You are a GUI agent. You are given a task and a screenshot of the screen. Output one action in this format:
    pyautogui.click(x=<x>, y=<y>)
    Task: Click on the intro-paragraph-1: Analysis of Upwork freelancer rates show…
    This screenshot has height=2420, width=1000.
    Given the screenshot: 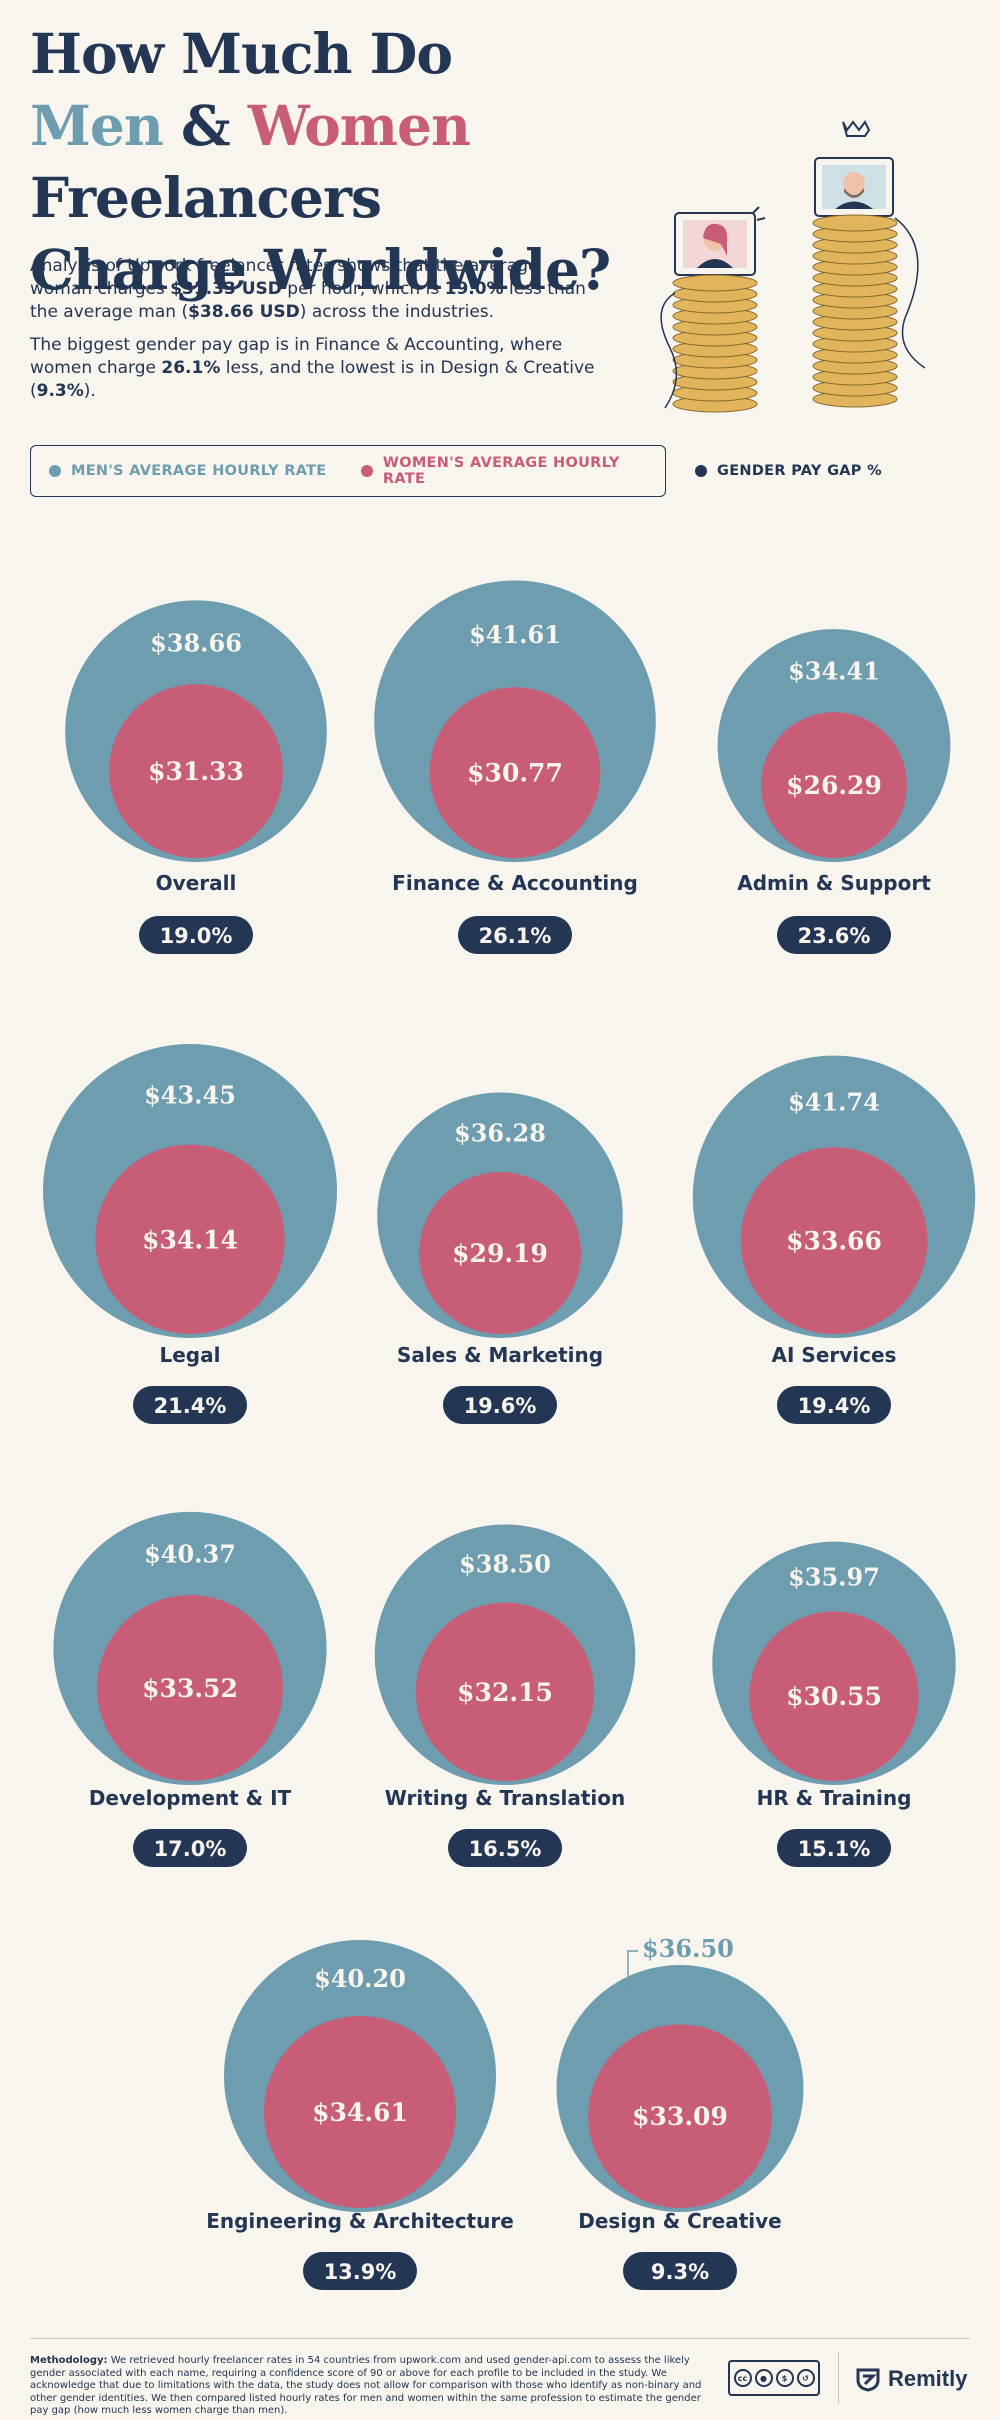 What is the action you would take?
    pyautogui.click(x=308, y=289)
    